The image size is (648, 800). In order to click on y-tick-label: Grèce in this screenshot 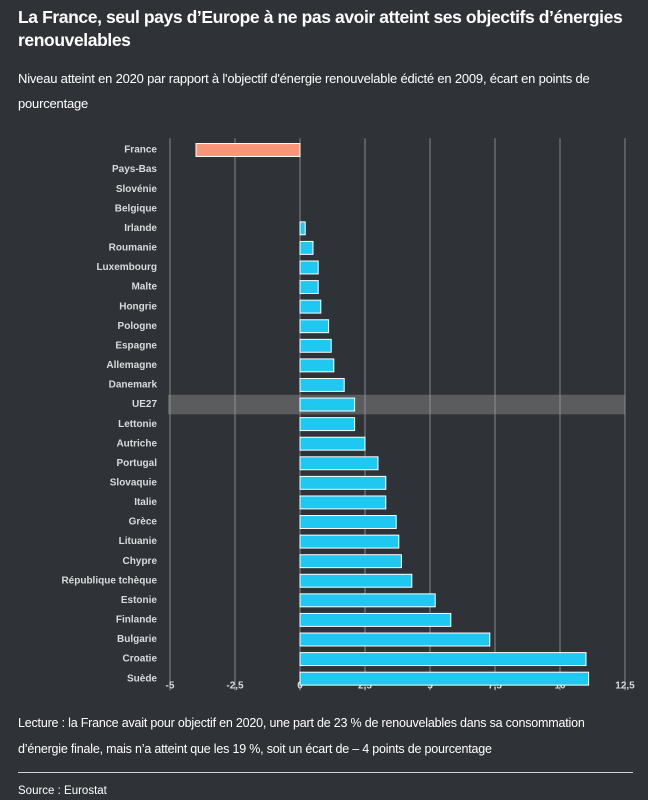, I will do `click(143, 522)`.